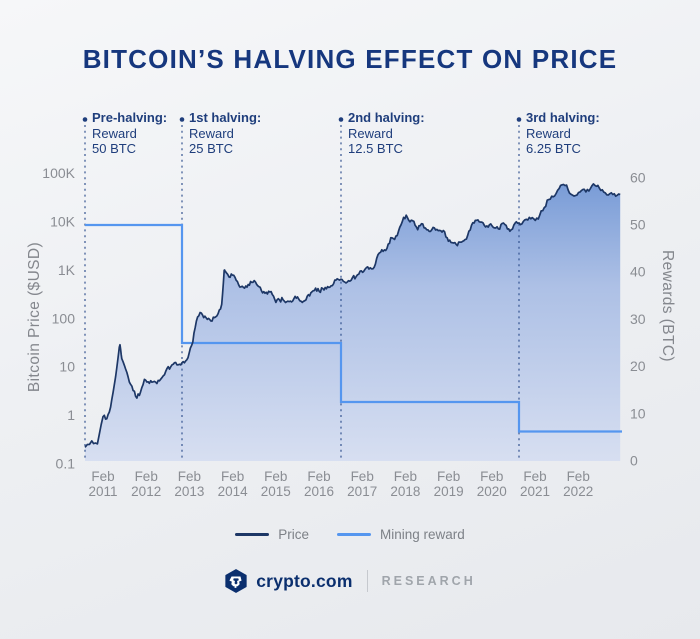 The width and height of the screenshot is (700, 639). What do you see at coordinates (146, 491) in the screenshot?
I see `x-axis-tick-year: 2012` at bounding box center [146, 491].